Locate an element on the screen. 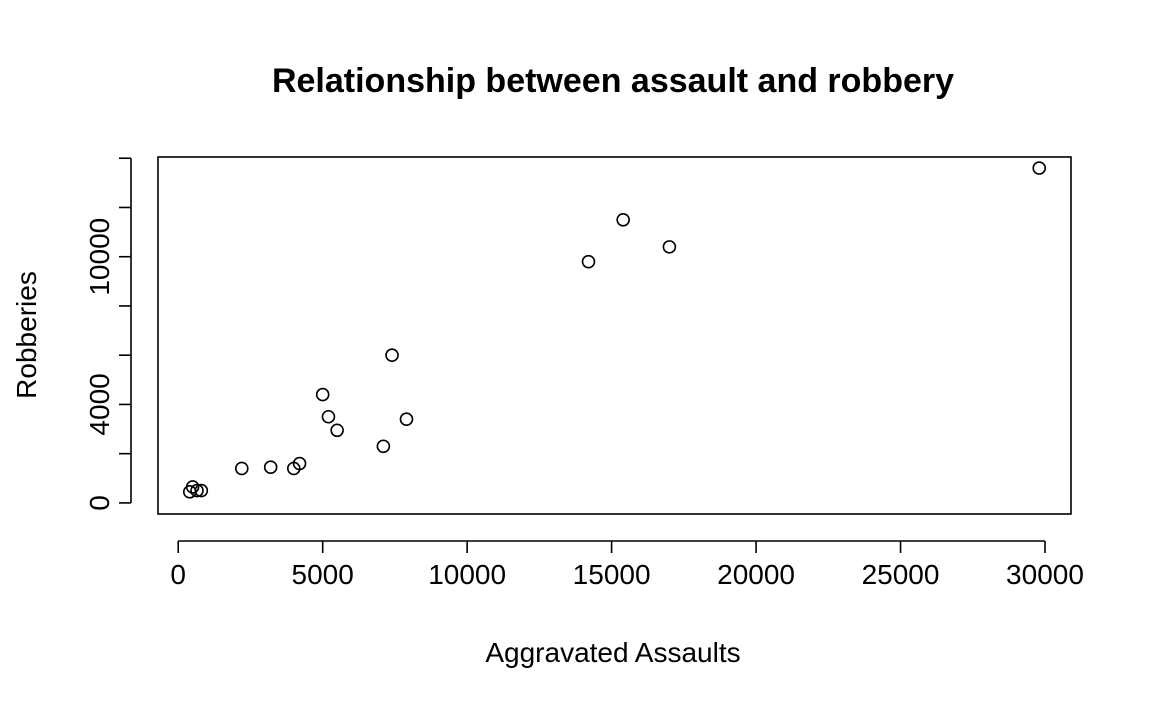 This screenshot has height=711, width=1152. y-tick-label: 4000 is located at coordinates (99, 404).